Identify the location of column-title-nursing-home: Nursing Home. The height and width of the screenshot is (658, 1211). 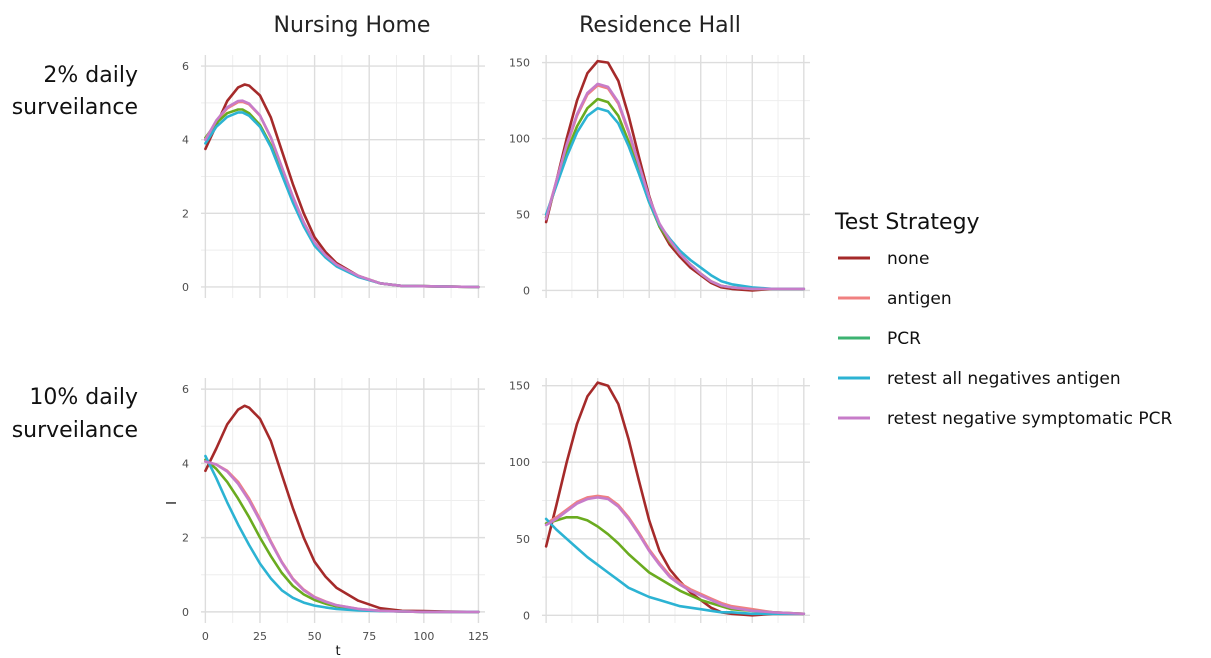
(352, 25).